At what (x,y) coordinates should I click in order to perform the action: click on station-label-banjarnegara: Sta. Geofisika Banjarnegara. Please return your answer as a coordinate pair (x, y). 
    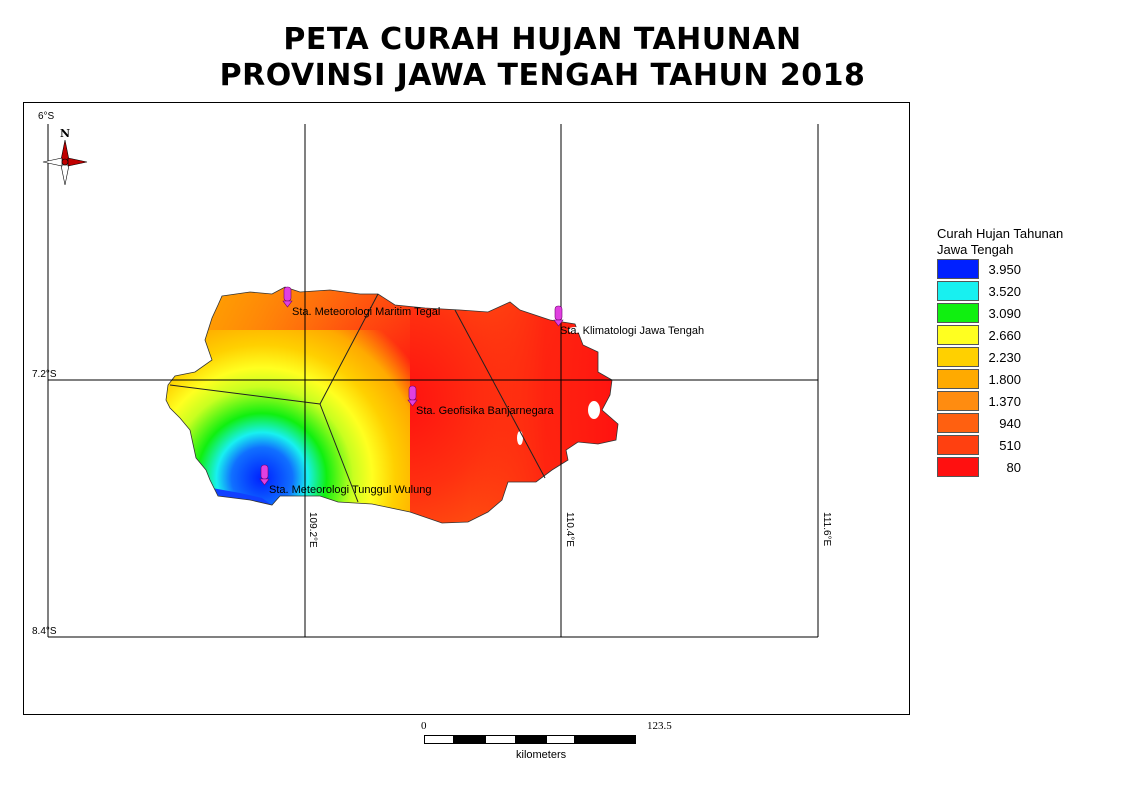
    Looking at the image, I should click on (485, 411).